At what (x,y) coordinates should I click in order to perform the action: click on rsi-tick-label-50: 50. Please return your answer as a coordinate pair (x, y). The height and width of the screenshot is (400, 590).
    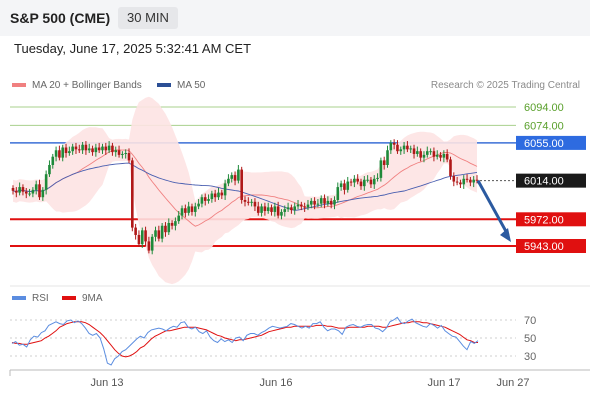
    Looking at the image, I should click on (530, 339).